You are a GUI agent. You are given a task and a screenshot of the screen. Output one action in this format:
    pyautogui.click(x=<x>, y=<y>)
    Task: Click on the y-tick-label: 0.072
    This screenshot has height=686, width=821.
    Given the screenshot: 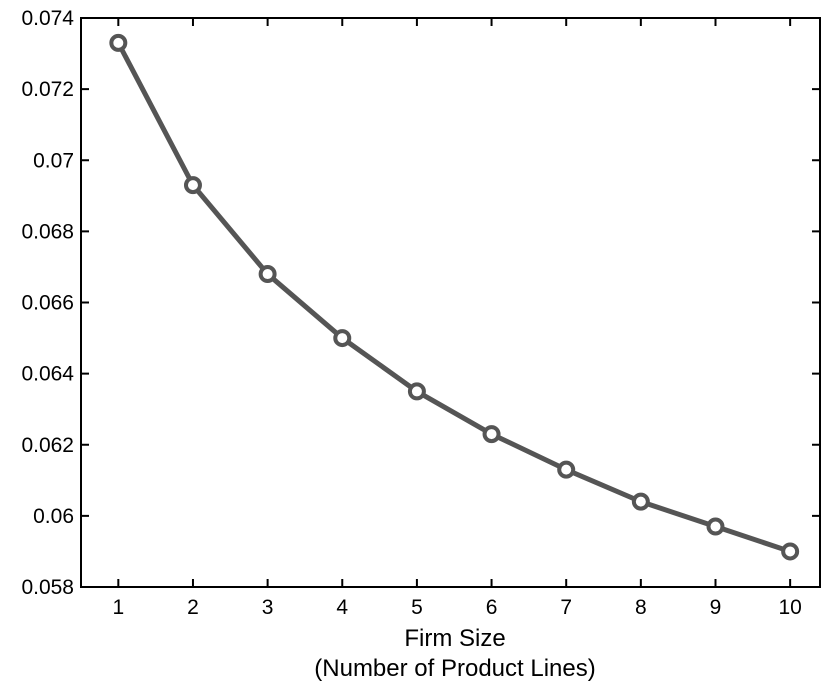 What is the action you would take?
    pyautogui.click(x=47, y=89)
    